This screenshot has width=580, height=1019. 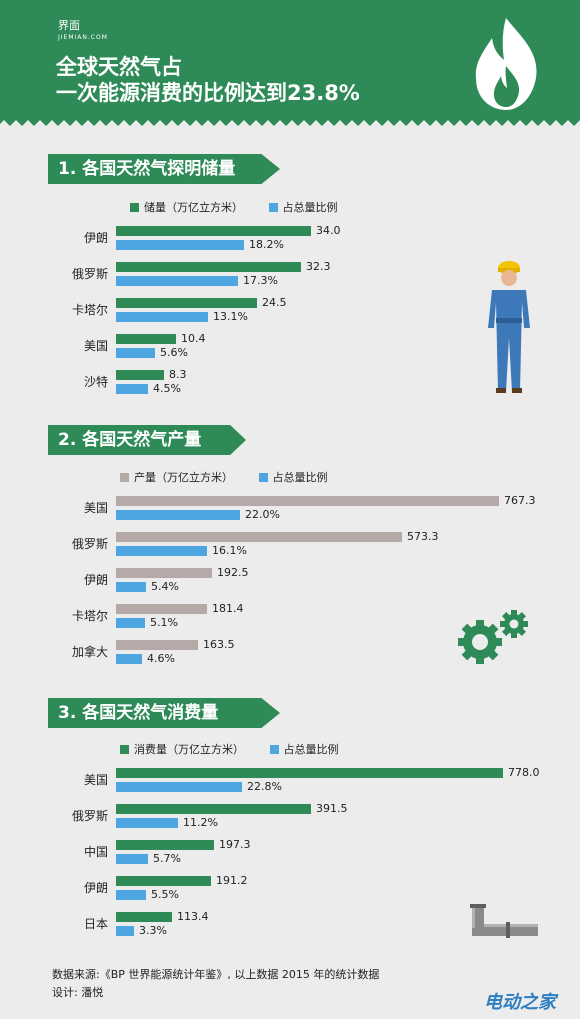 What do you see at coordinates (290, 120) in the screenshot?
I see `zigzag-edge` at bounding box center [290, 120].